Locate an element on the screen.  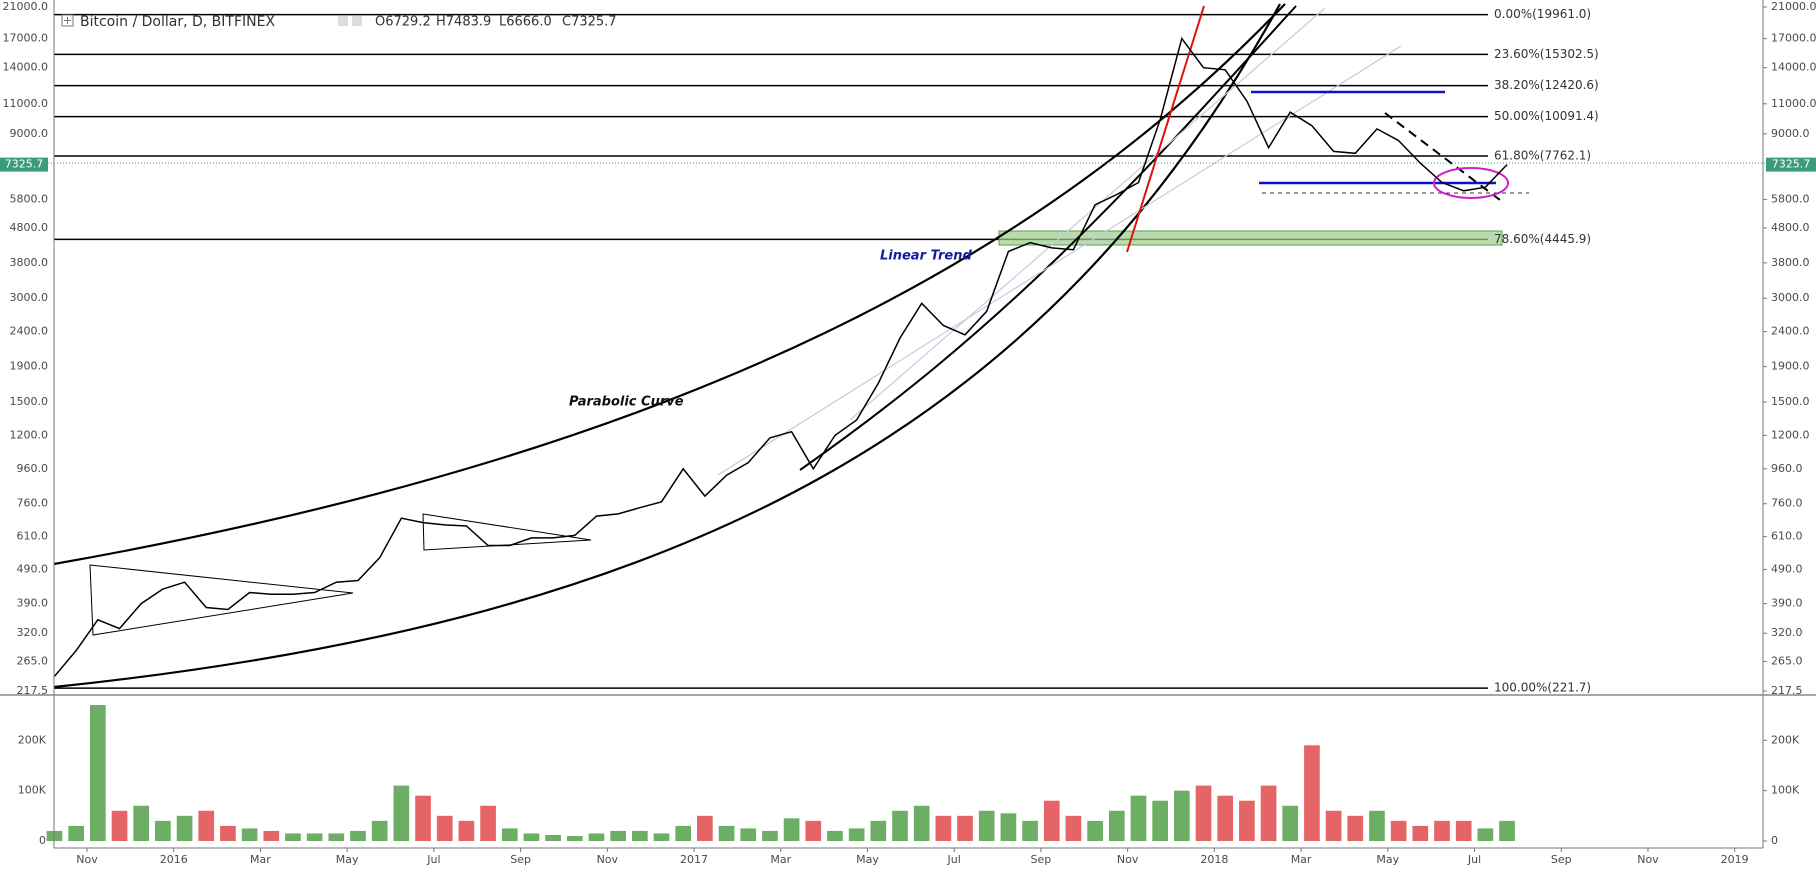
fib-label: 78.60%(4445.9) is located at coordinates (1542, 239).